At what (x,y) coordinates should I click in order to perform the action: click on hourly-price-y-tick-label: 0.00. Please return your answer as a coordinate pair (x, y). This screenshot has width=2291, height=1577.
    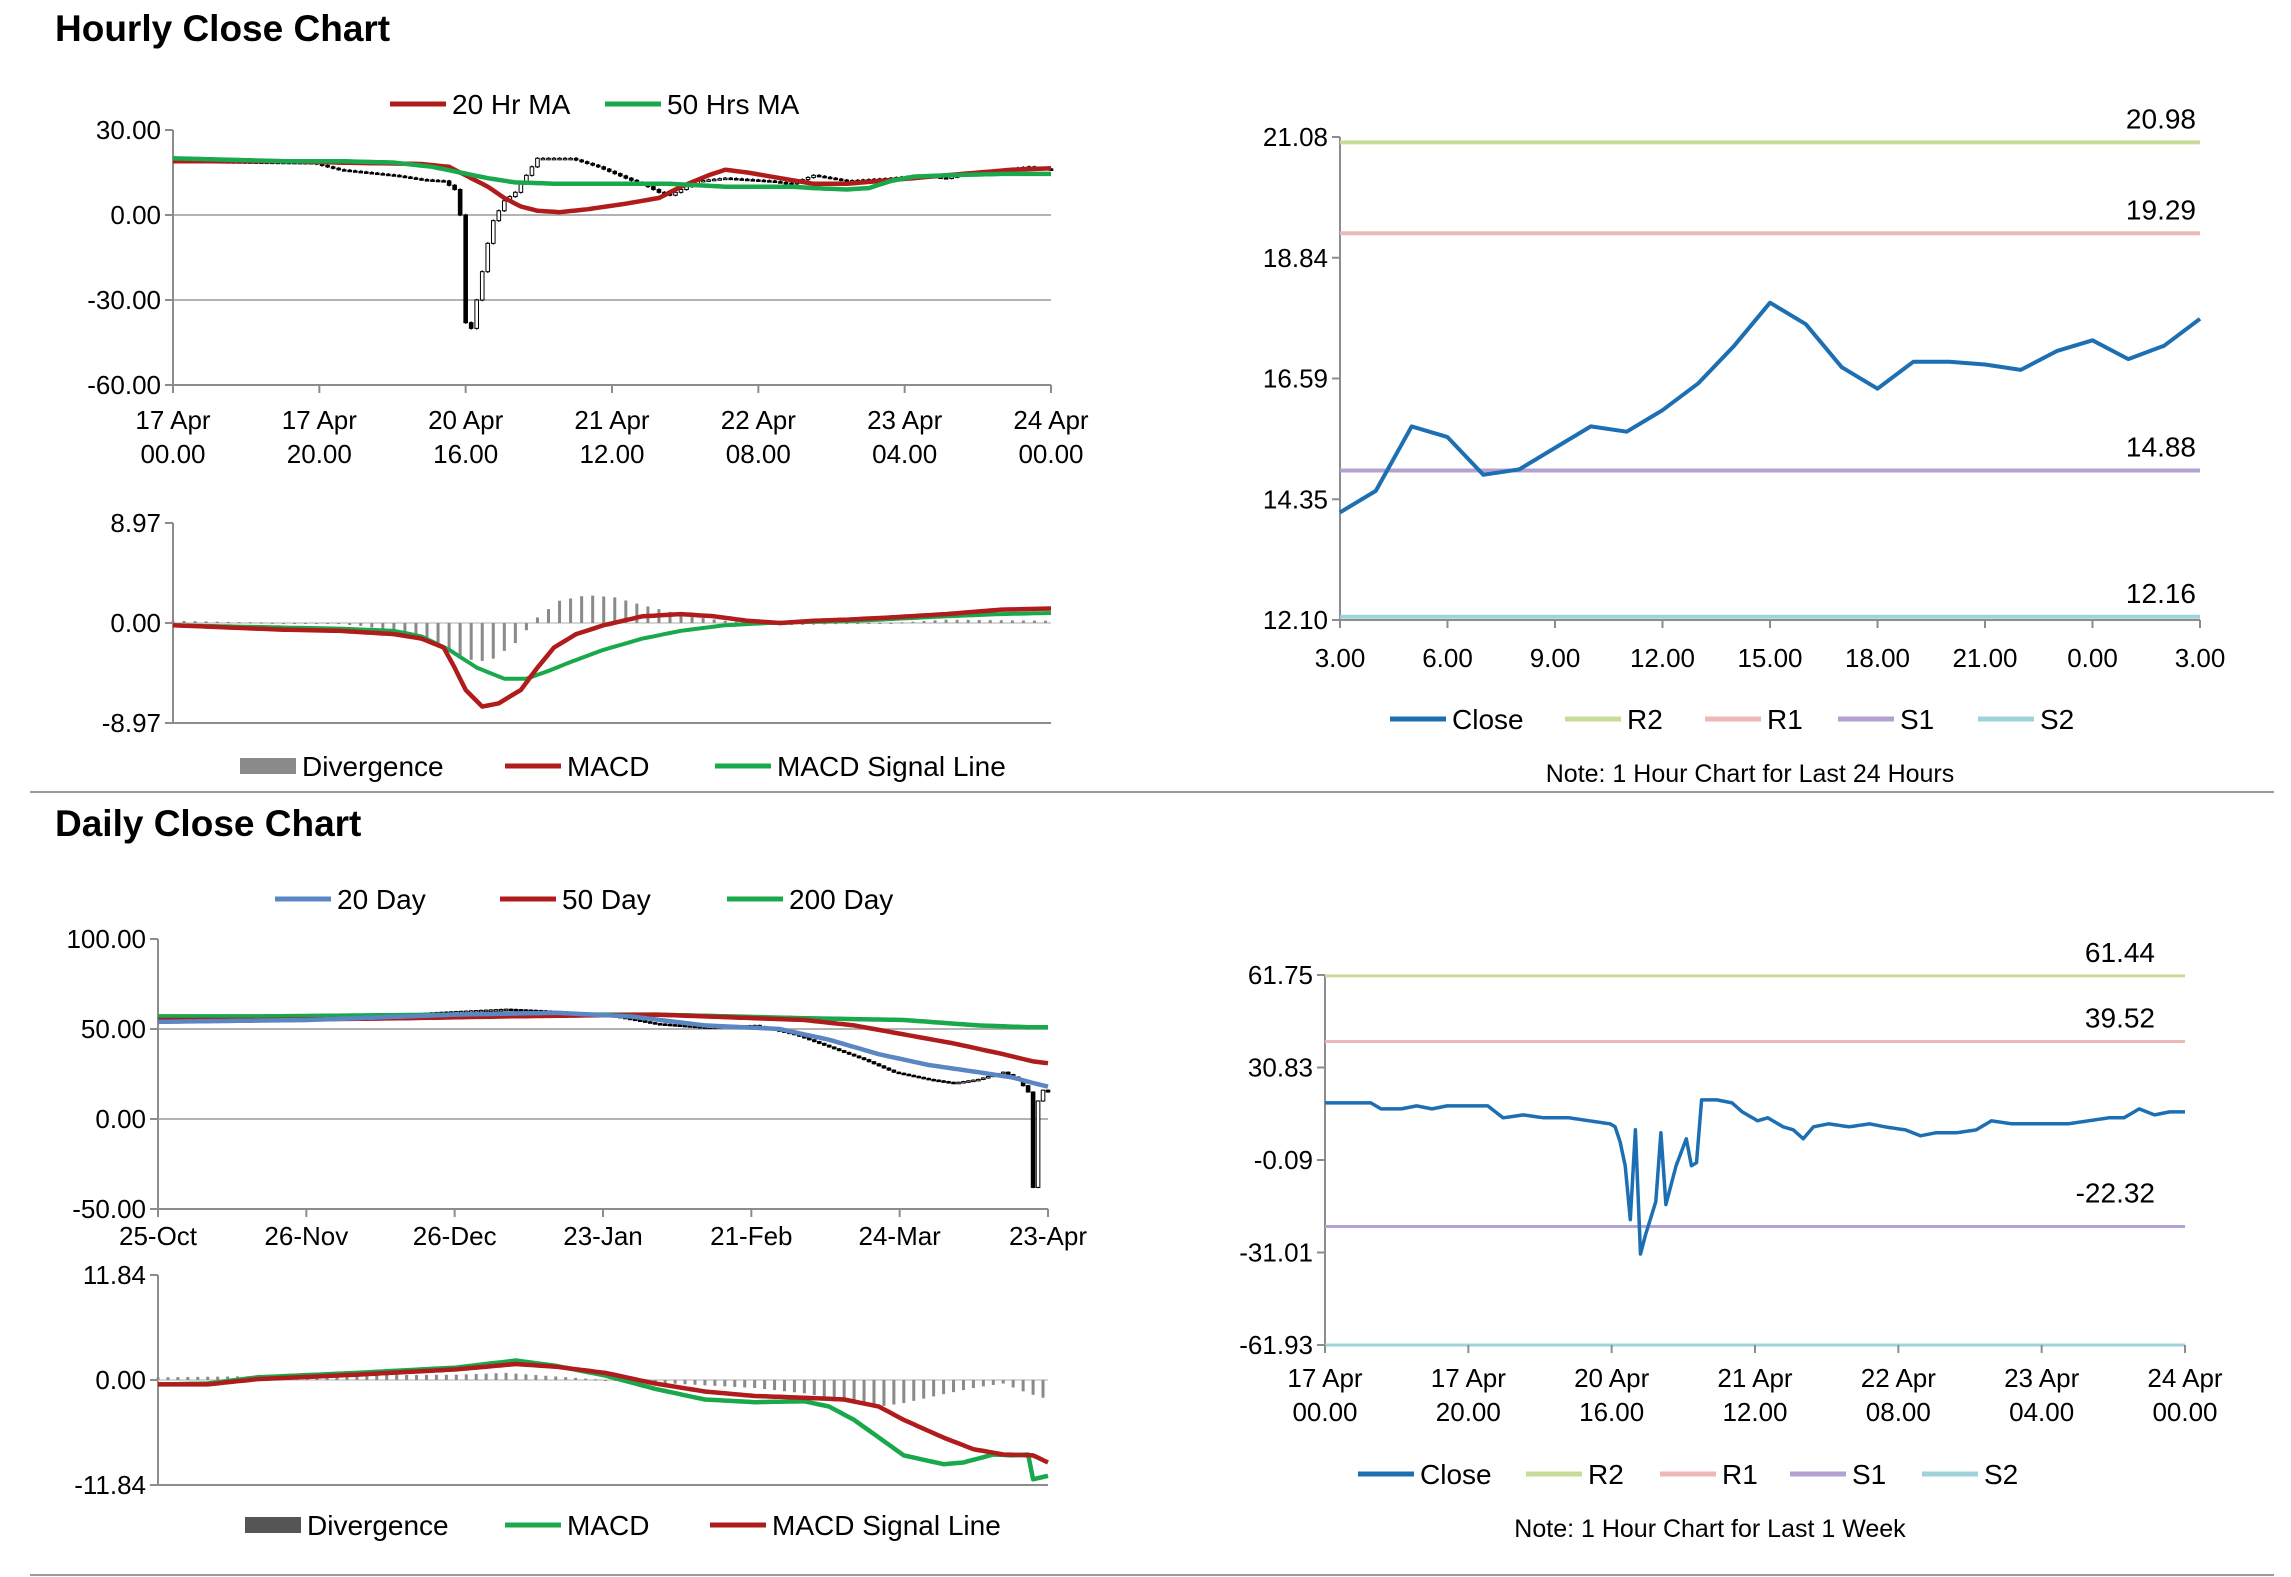
    Looking at the image, I should click on (135, 215).